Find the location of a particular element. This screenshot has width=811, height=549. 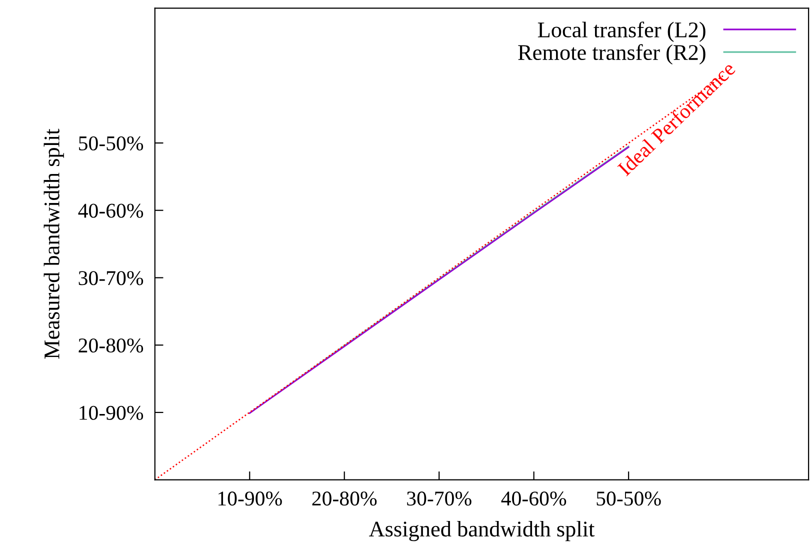

x-tick-label: 10-90% is located at coordinates (250, 499).